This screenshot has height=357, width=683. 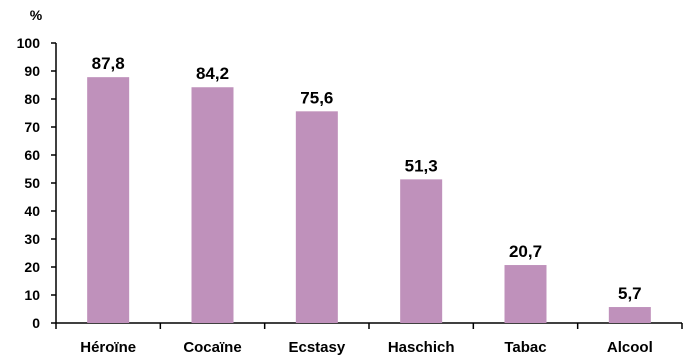 I want to click on bar-value-label: 87,8, so click(x=108, y=63).